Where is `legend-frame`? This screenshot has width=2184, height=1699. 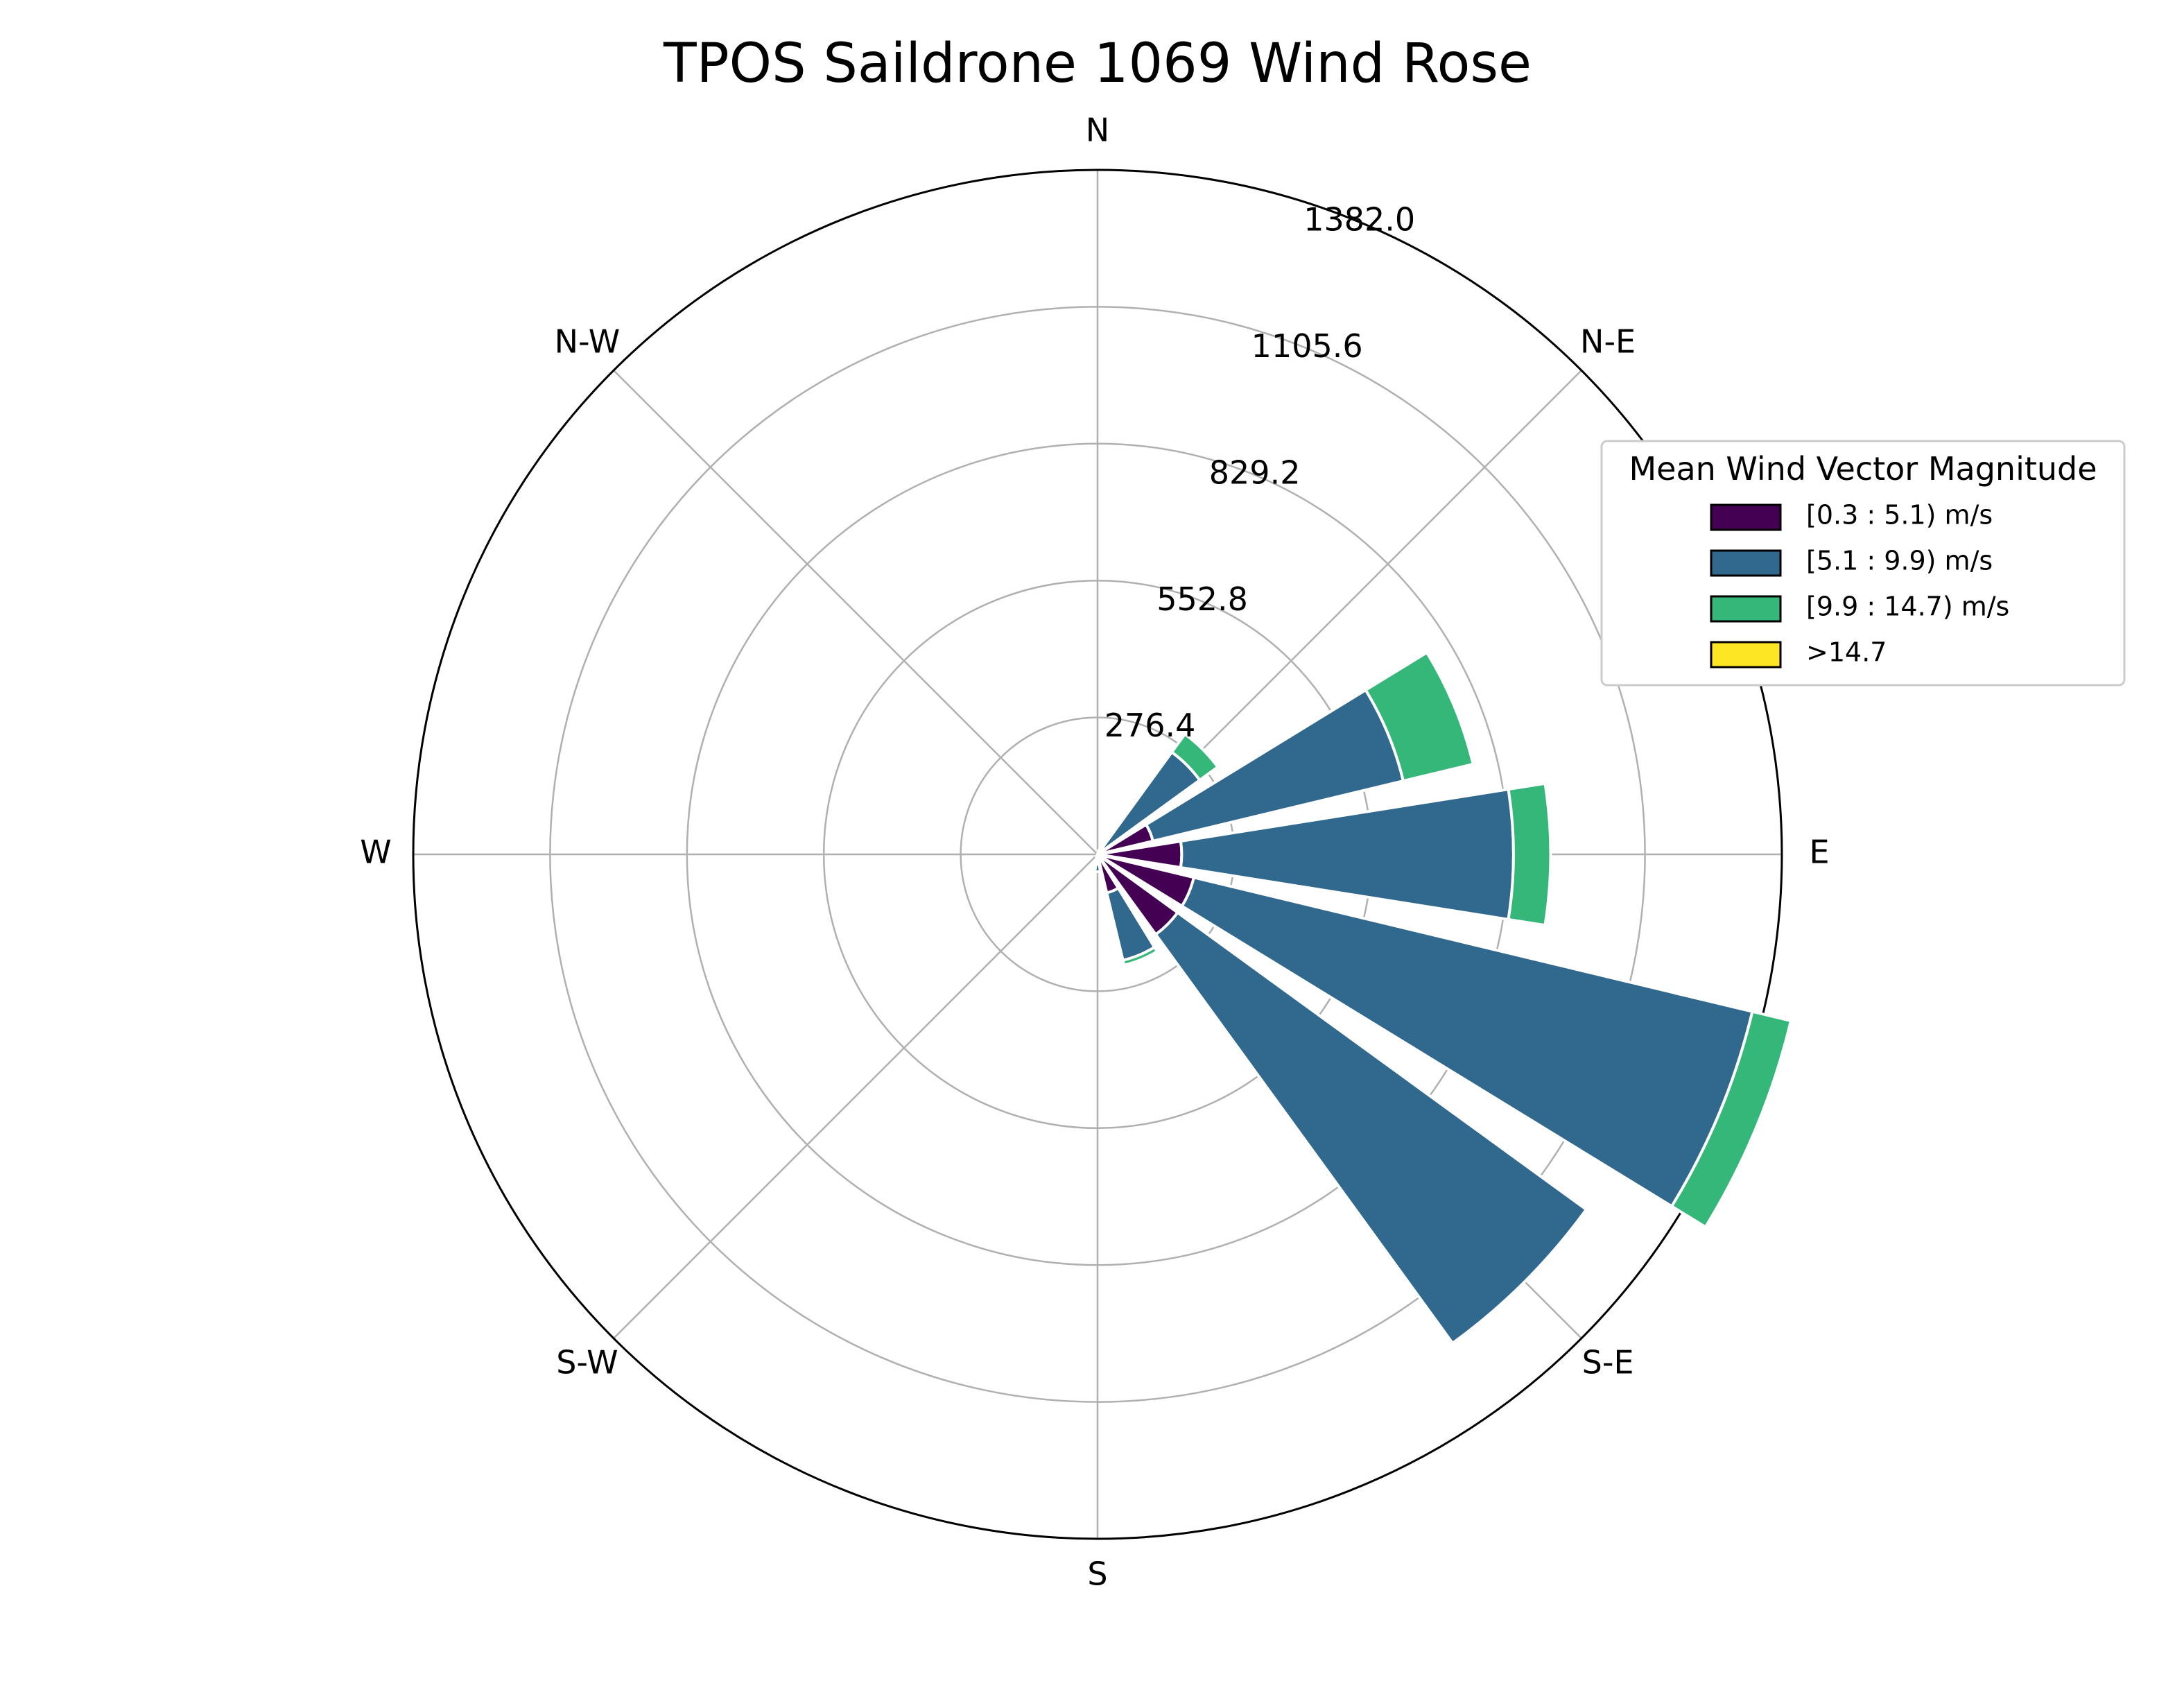
legend-frame is located at coordinates (1863, 563).